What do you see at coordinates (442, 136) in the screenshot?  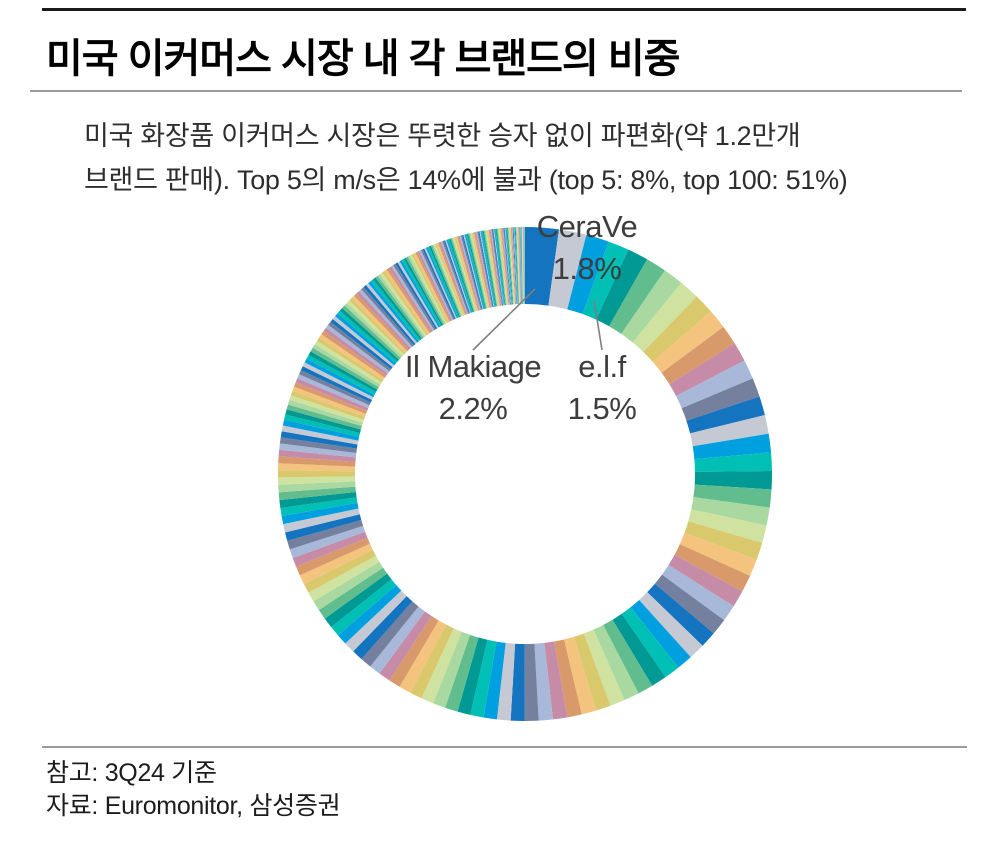 I see `subtitle-line-1: 미국 화장품 이커머스 시장은 뚜렷한 승자 없이 파편화(약 1.2만개` at bounding box center [442, 136].